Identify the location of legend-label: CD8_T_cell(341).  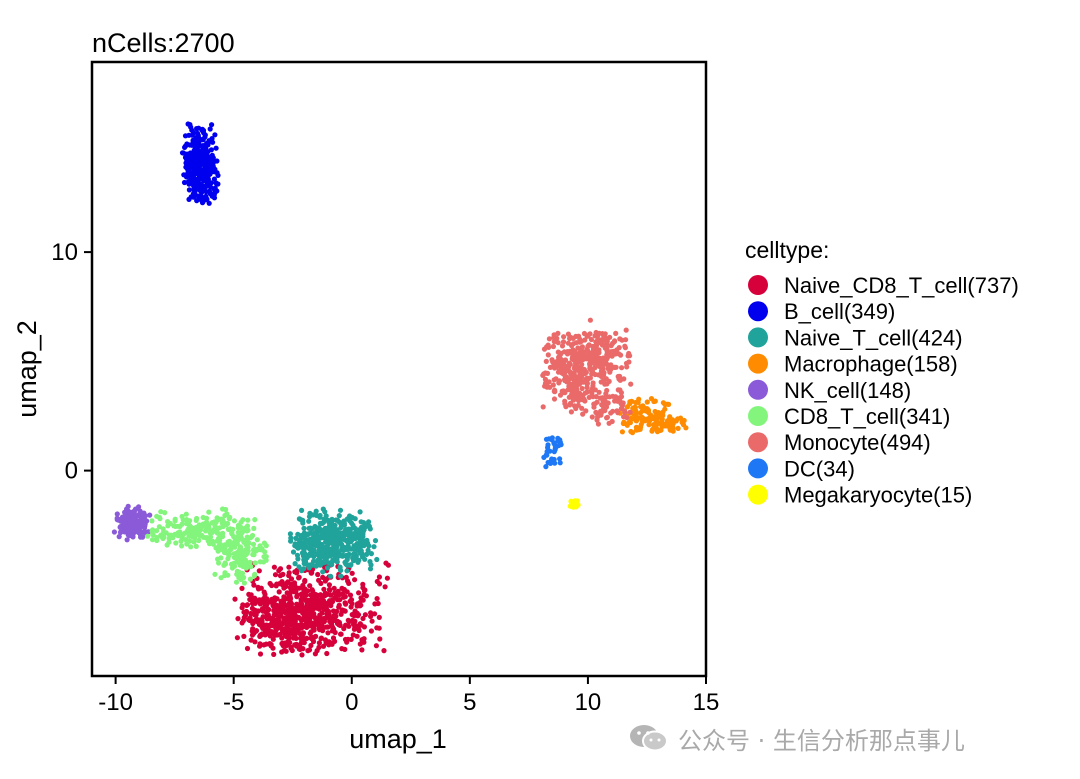
(867, 416).